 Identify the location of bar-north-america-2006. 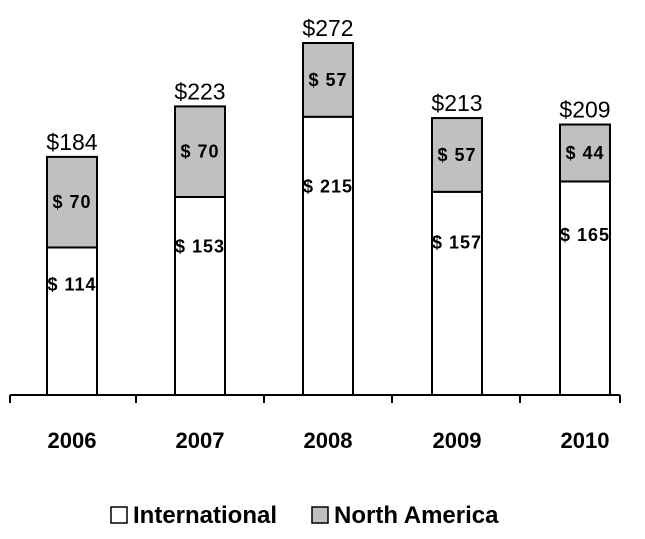
(72, 202).